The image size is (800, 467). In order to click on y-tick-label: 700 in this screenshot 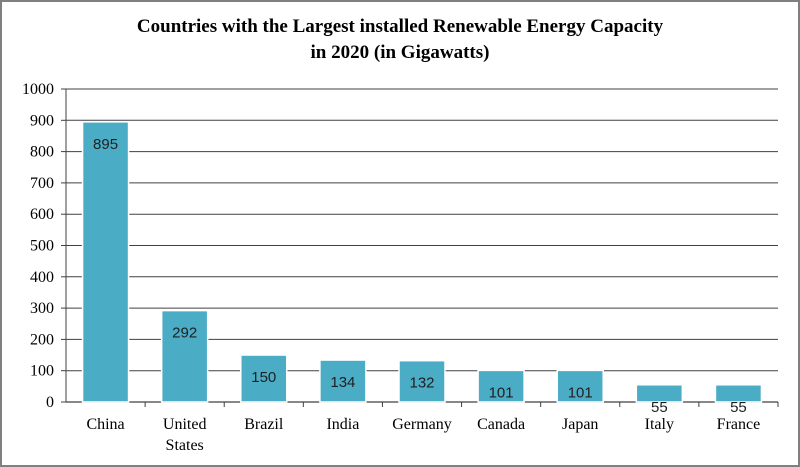, I will do `click(42, 183)`.